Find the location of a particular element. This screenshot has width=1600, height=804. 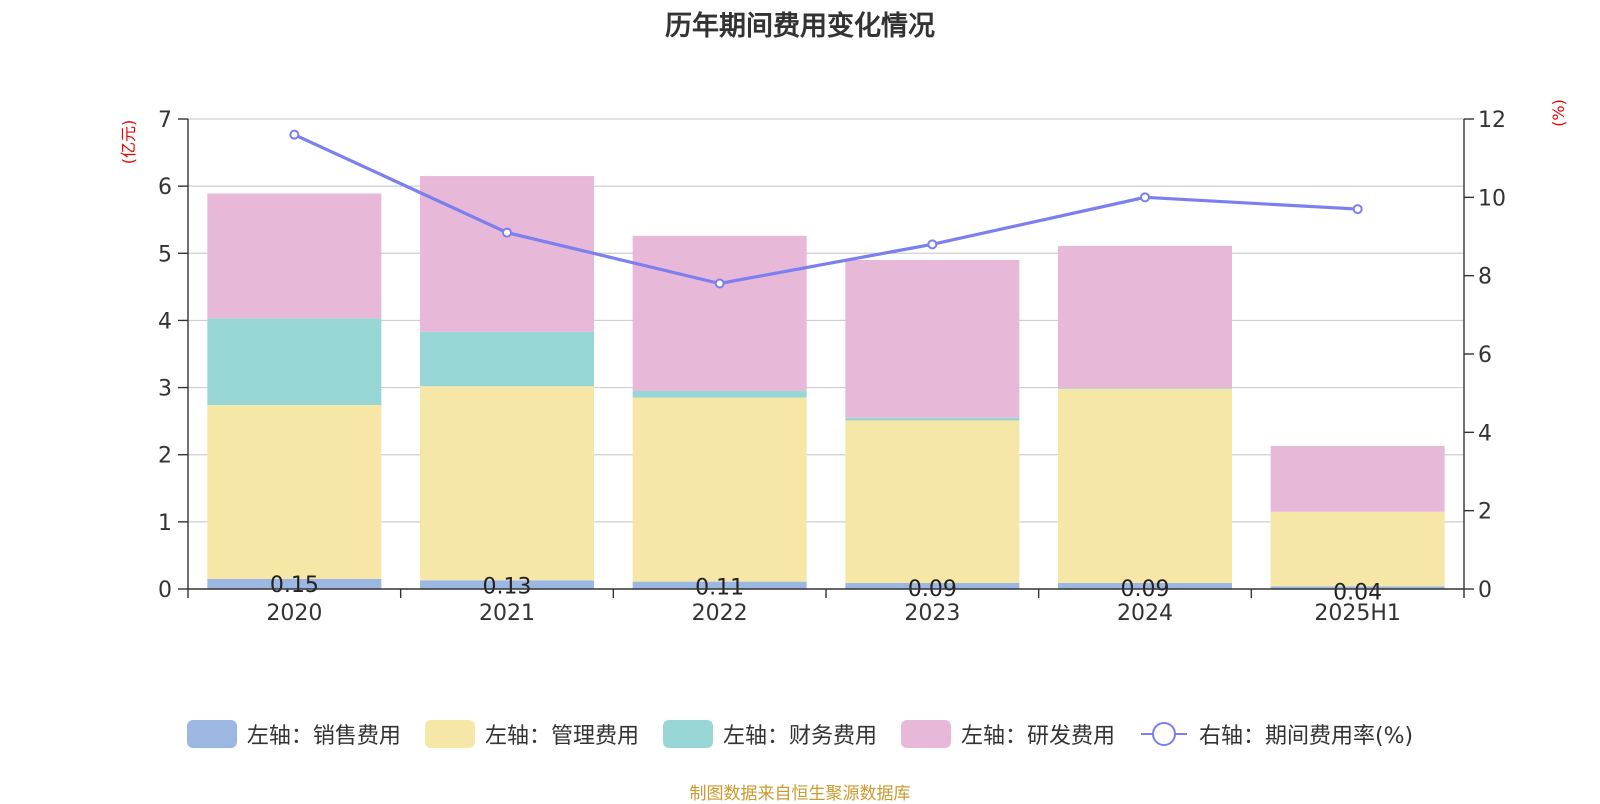

right-axis-tick-label: 0 is located at coordinates (1485, 590).